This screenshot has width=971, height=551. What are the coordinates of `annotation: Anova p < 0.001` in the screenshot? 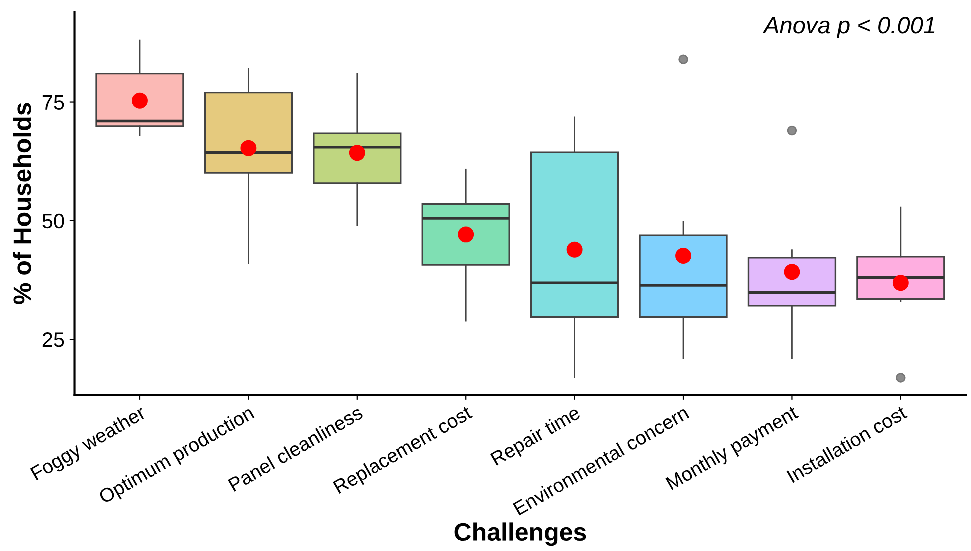 It's located at (848, 27).